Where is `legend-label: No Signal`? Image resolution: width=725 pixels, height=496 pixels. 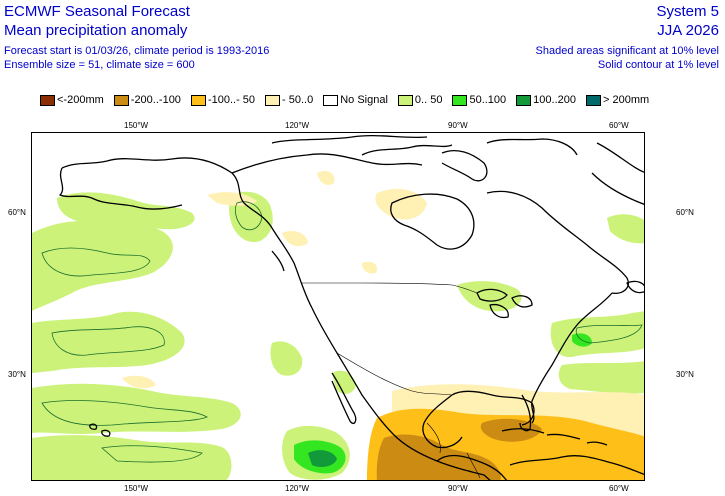 legend-label: No Signal is located at coordinates (364, 100).